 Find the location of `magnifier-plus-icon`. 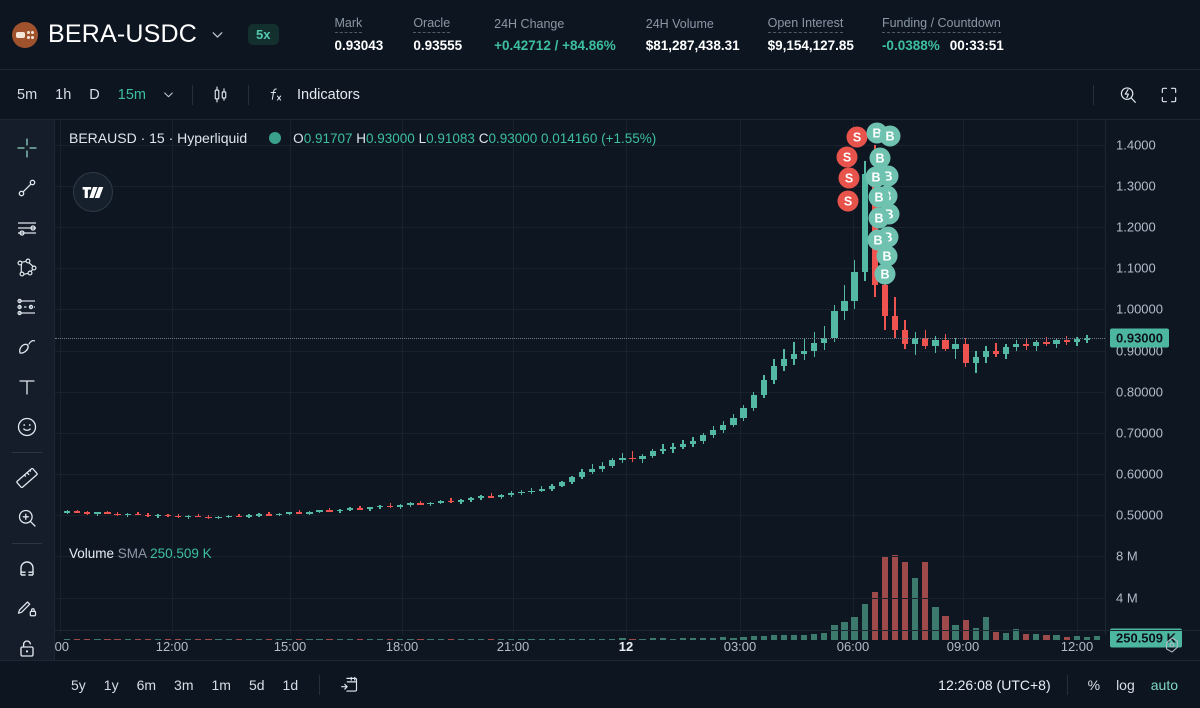

magnifier-plus-icon is located at coordinates (27, 518).